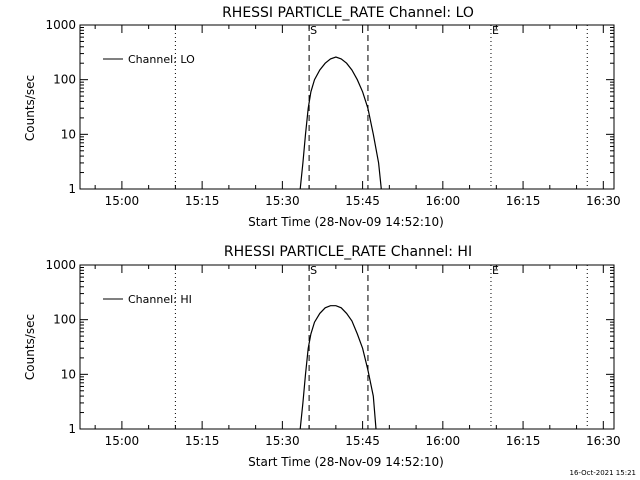 The width and height of the screenshot is (640, 480). I want to click on chart-title: RHESSI PARTICLE_RATE Channel: LO, so click(348, 13).